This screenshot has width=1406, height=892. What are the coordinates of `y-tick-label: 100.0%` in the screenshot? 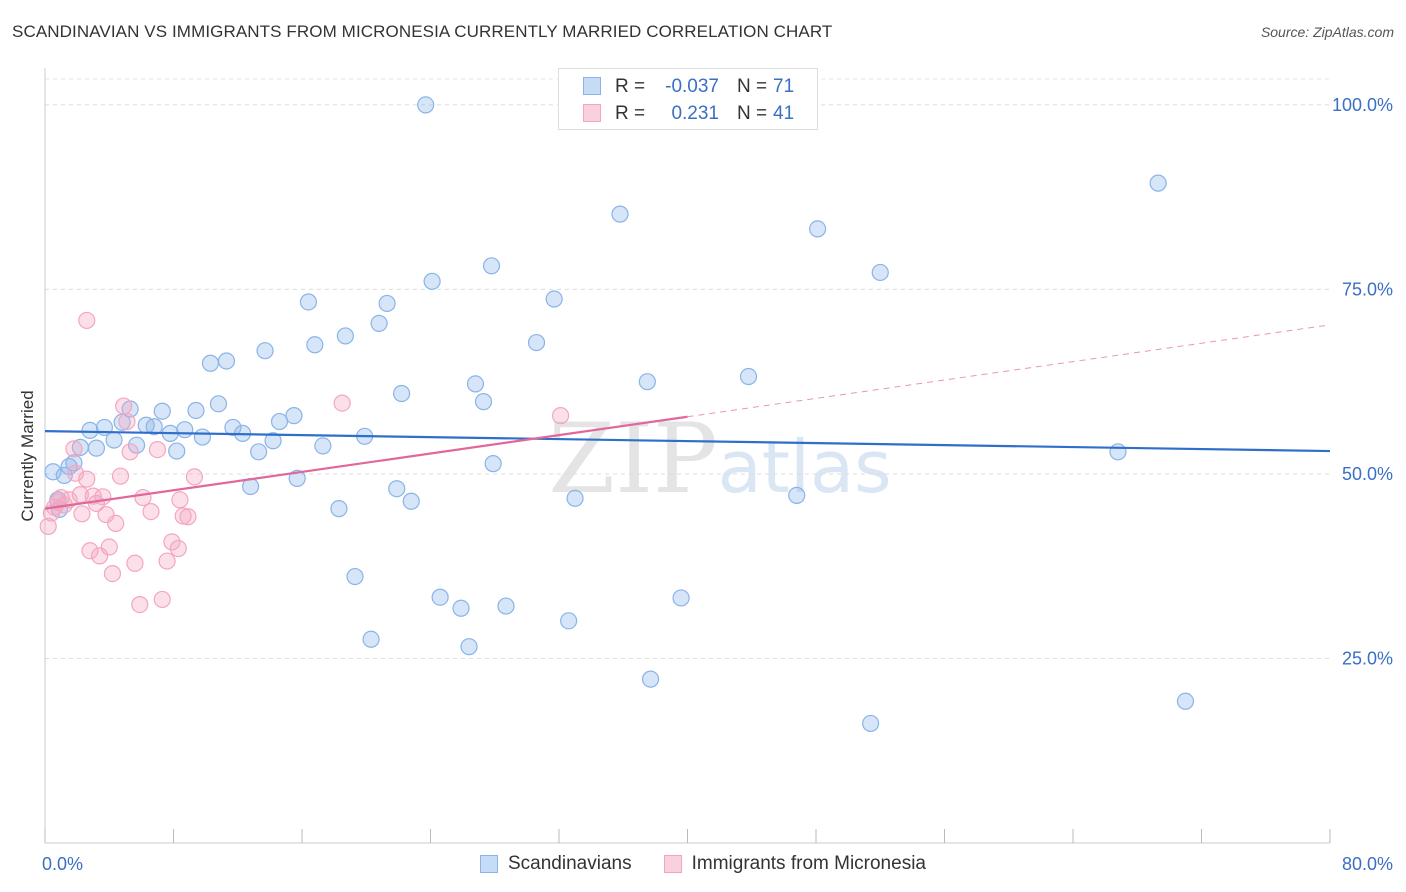 It's located at (1362, 105).